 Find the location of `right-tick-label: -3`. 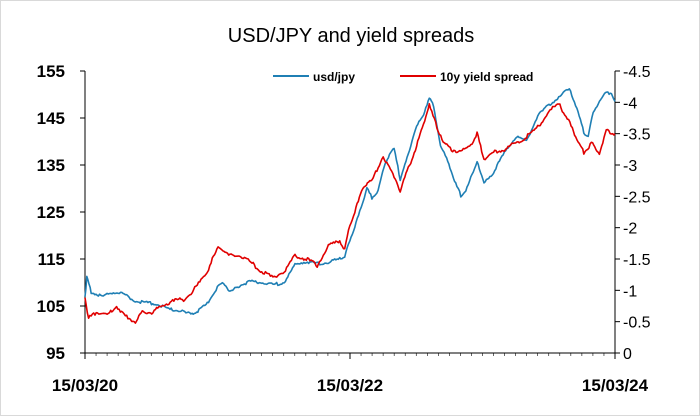

right-tick-label: -3 is located at coordinates (630, 166).